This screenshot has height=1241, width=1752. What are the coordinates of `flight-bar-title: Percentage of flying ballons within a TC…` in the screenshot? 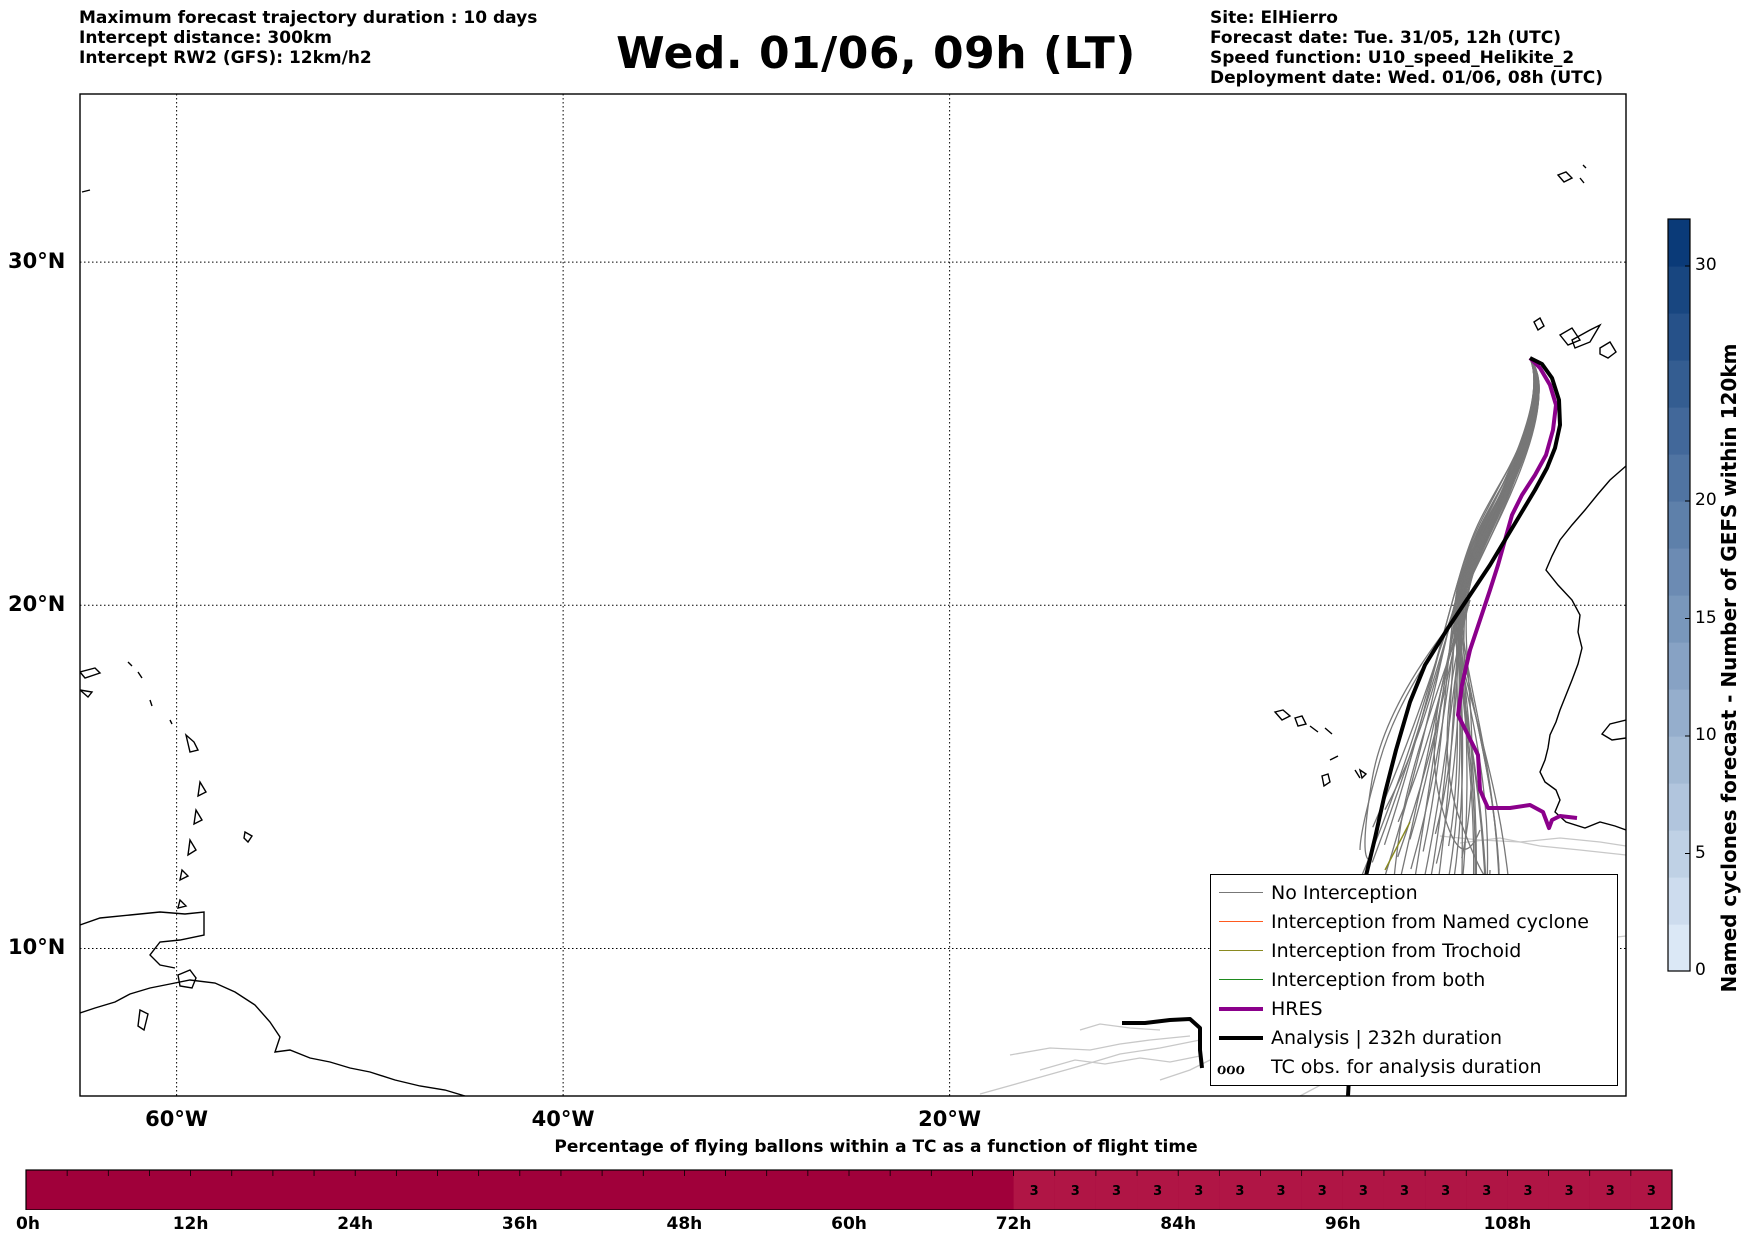 It's located at (876, 1147).